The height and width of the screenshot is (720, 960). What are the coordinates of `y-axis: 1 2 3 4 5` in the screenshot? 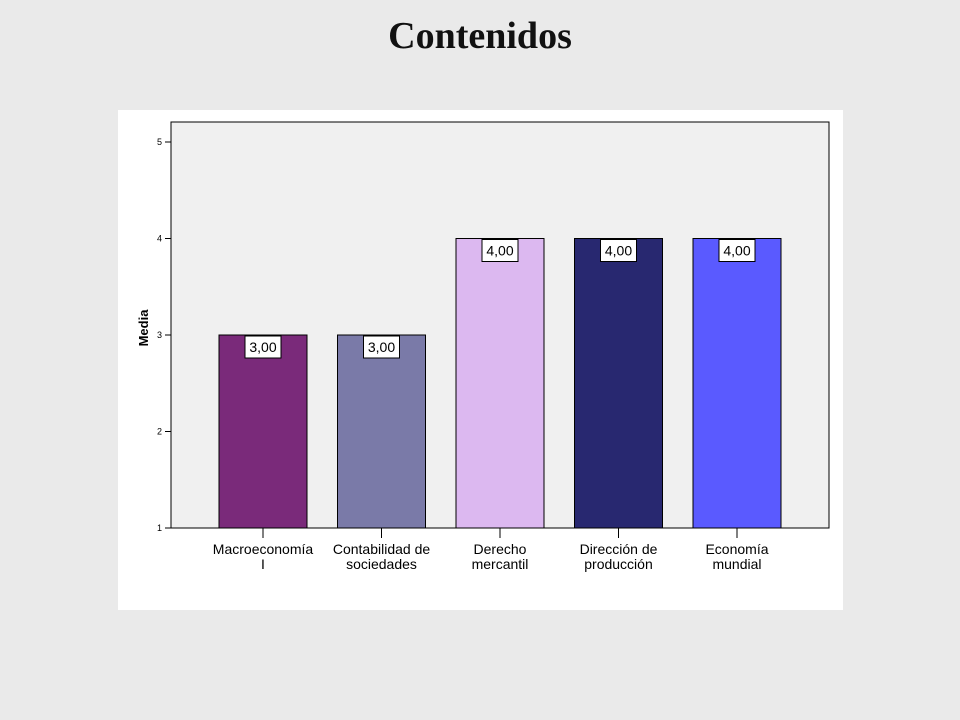 It's located at (164, 335).